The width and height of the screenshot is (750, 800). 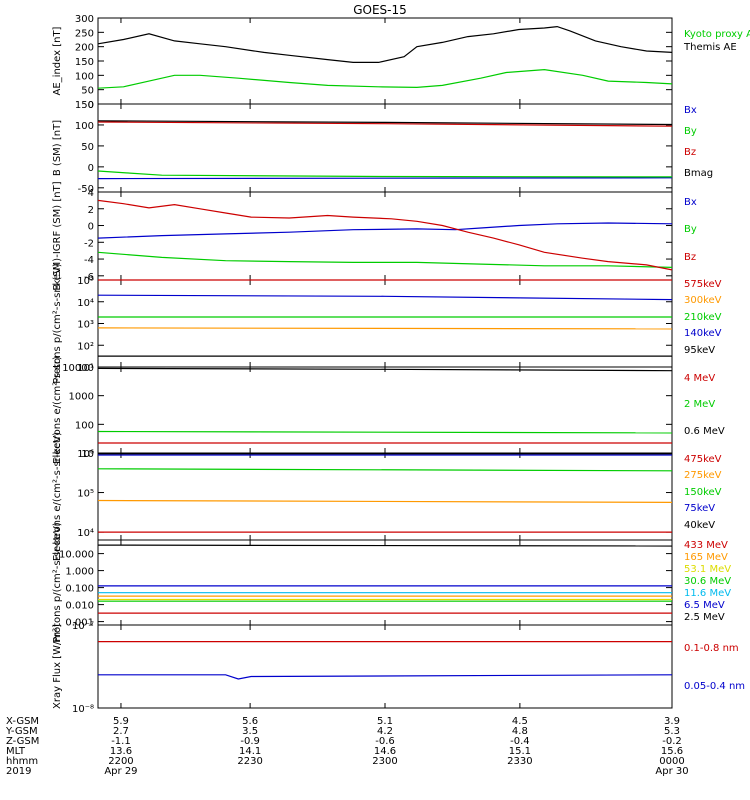 What do you see at coordinates (250, 721) in the screenshot?
I see `row-value: 5.6` at bounding box center [250, 721].